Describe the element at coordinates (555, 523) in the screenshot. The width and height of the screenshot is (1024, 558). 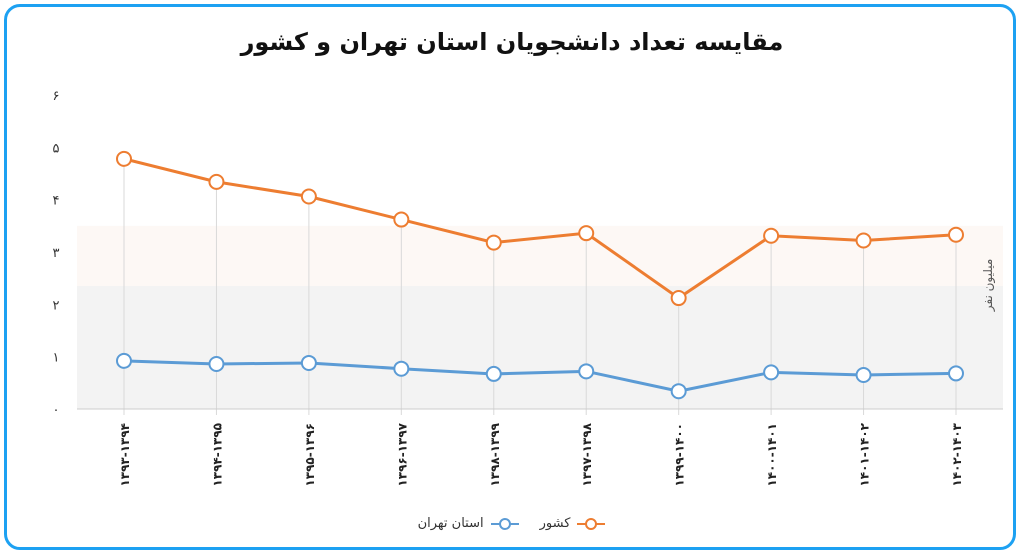
I see `legend-label: کشور` at that location.